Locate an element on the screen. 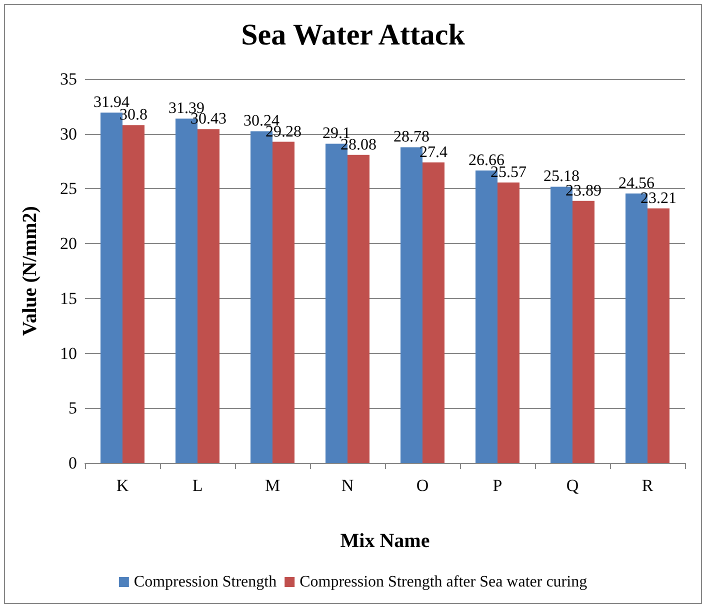  y-tick-label: 15 is located at coordinates (68, 298).